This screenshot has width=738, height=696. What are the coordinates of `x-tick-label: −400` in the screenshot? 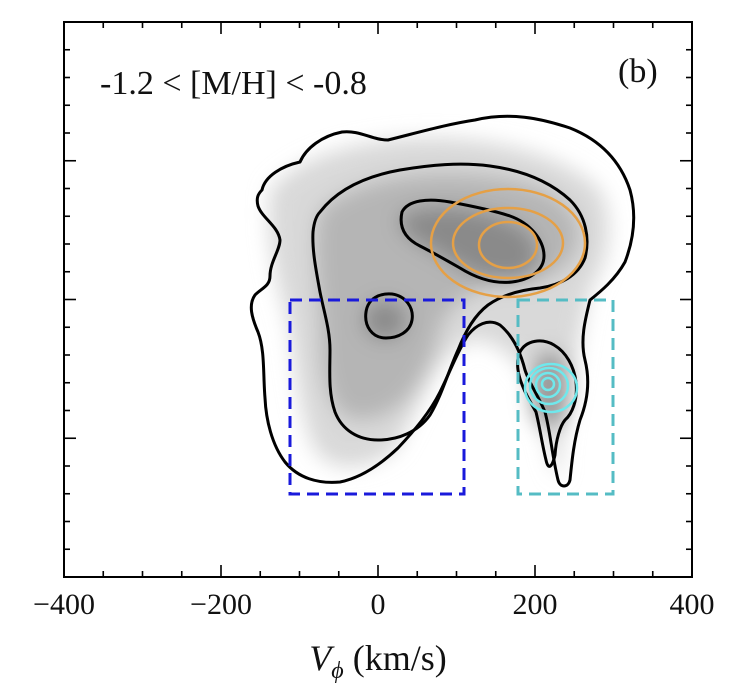 It's located at (64, 604).